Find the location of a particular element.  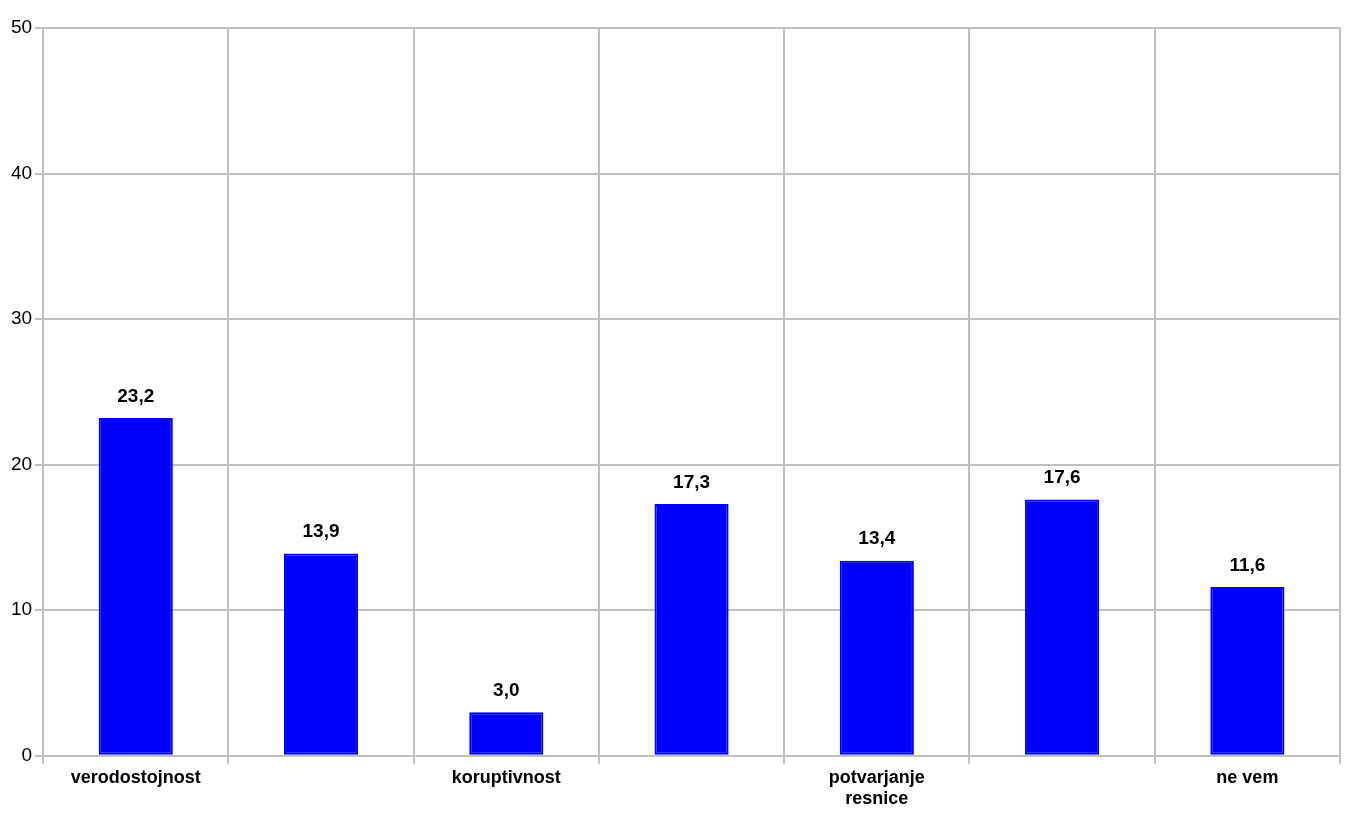

data-label: 3,0 is located at coordinates (506, 689).